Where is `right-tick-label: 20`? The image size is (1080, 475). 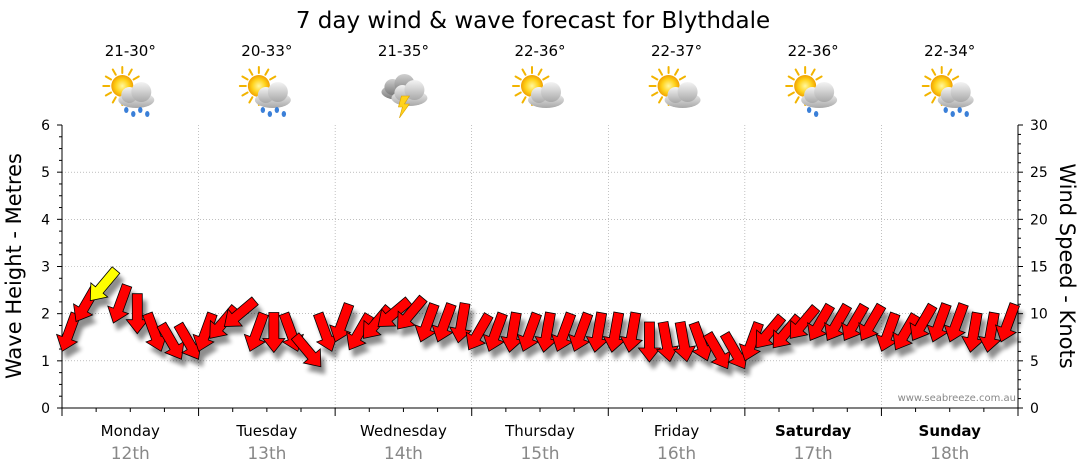 right-tick-label: 20 is located at coordinates (1039, 220).